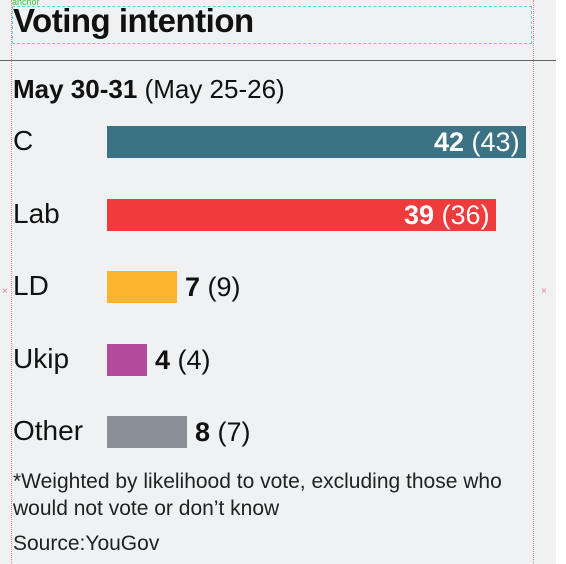 The width and height of the screenshot is (566, 564). Describe the element at coordinates (147, 432) in the screenshot. I see `bar-other` at that location.